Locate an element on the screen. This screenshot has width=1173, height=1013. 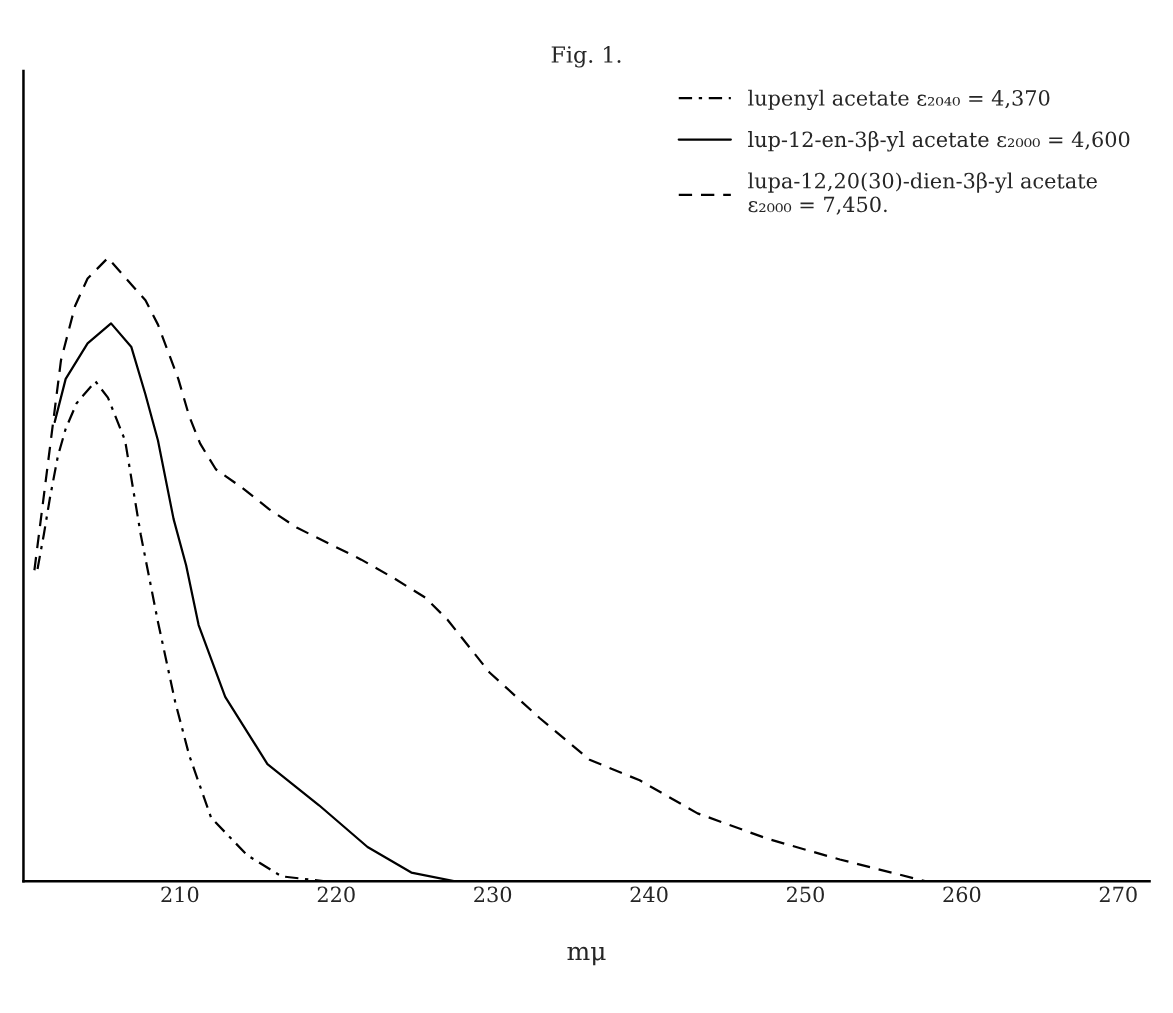
x-tick-label: 270 is located at coordinates (1118, 894).